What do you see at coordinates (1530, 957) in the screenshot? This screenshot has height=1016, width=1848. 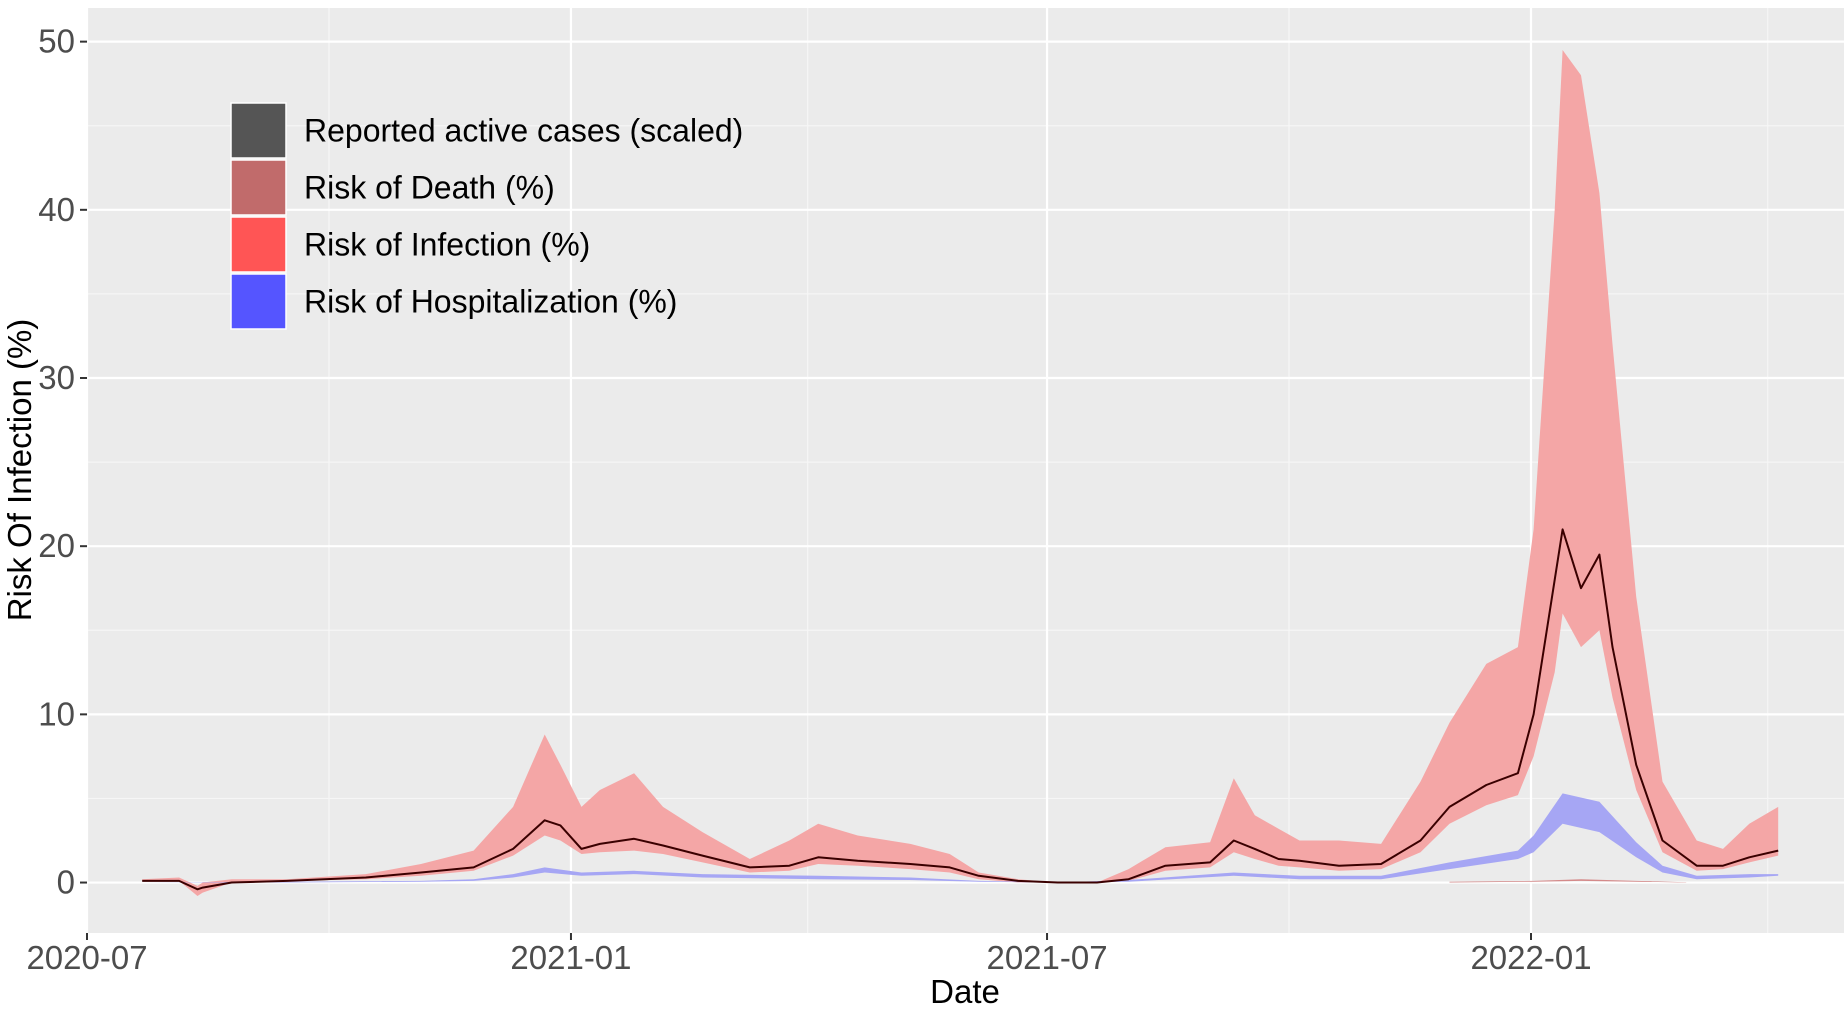 I see `x-tick-label: 2022-01` at bounding box center [1530, 957].